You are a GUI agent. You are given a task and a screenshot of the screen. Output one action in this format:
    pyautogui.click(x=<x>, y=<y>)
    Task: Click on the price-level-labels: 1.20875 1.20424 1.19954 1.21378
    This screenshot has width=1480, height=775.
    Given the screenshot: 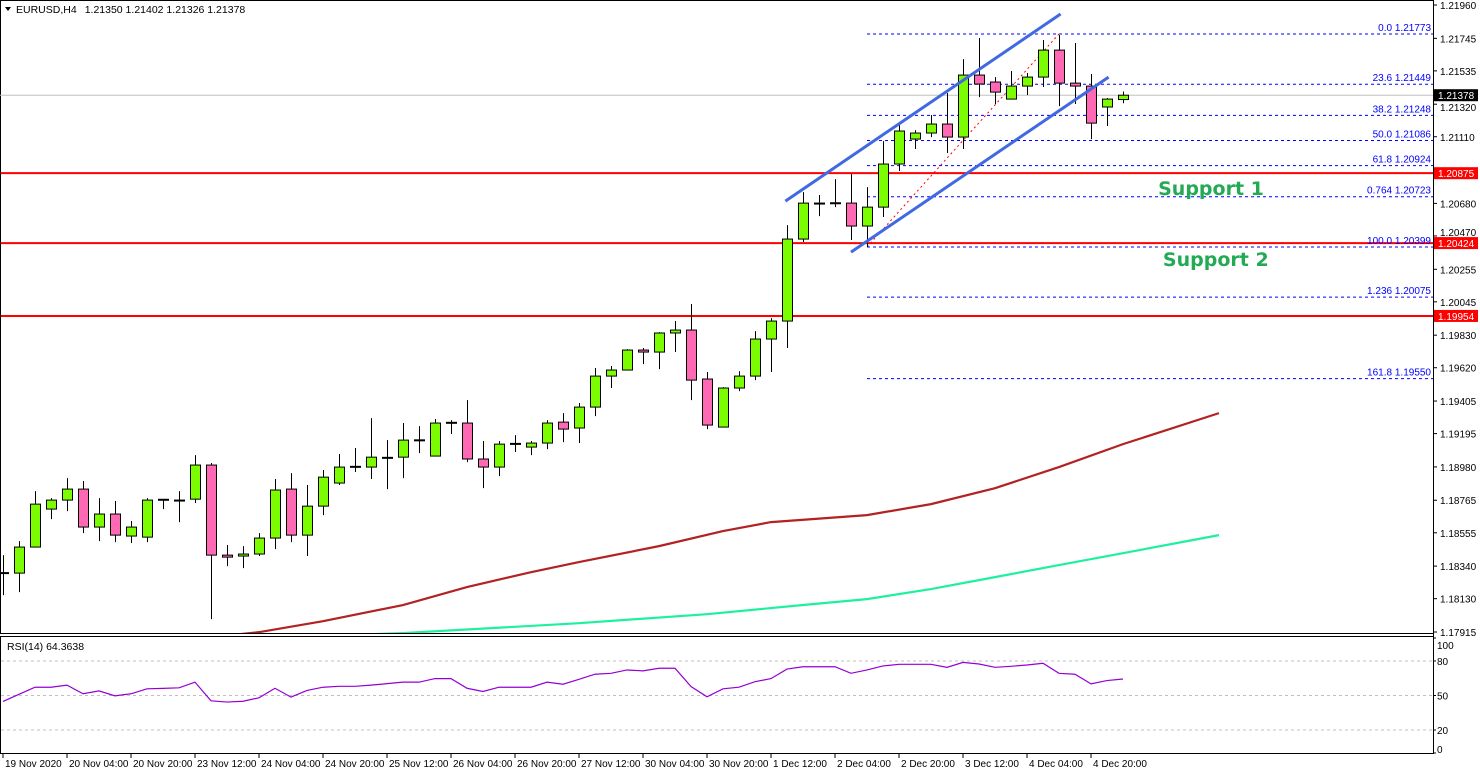 What is the action you would take?
    pyautogui.click(x=1456, y=206)
    